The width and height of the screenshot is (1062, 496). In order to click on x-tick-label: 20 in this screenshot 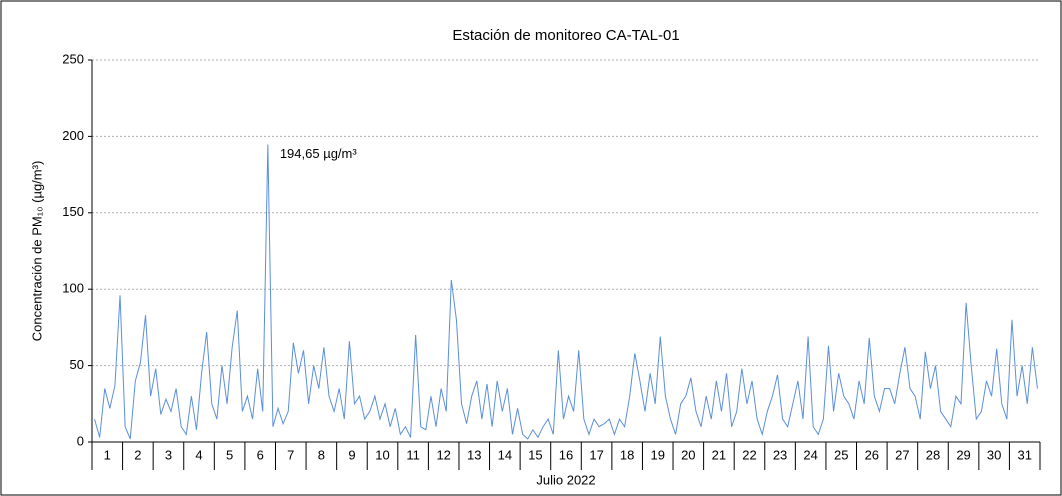, I will do `click(688, 454)`.